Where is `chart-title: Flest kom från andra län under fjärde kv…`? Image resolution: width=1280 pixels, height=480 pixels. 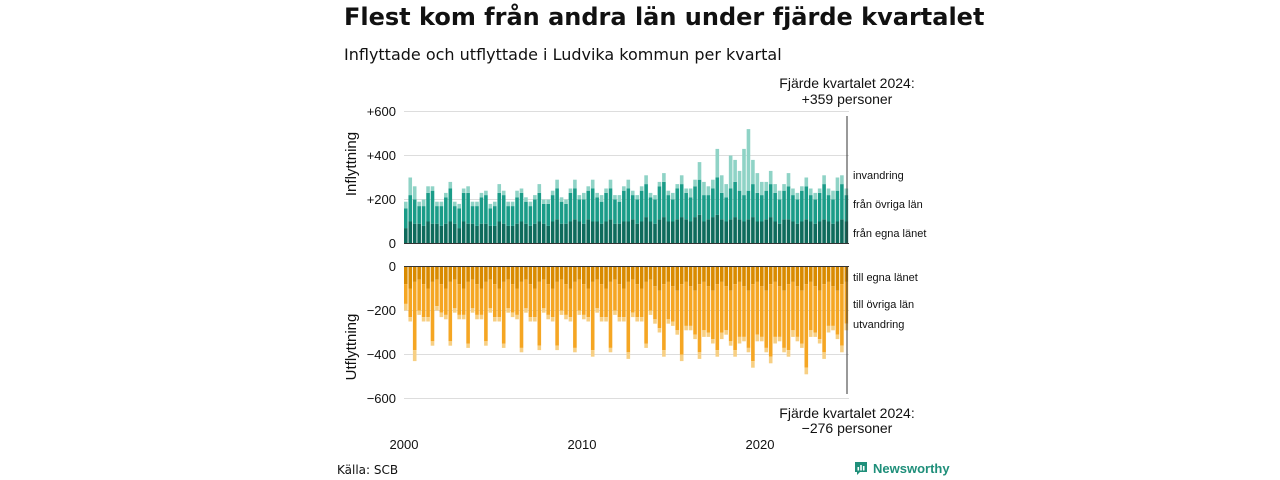 chart-title: Flest kom från andra län under fjärde kv… is located at coordinates (664, 17).